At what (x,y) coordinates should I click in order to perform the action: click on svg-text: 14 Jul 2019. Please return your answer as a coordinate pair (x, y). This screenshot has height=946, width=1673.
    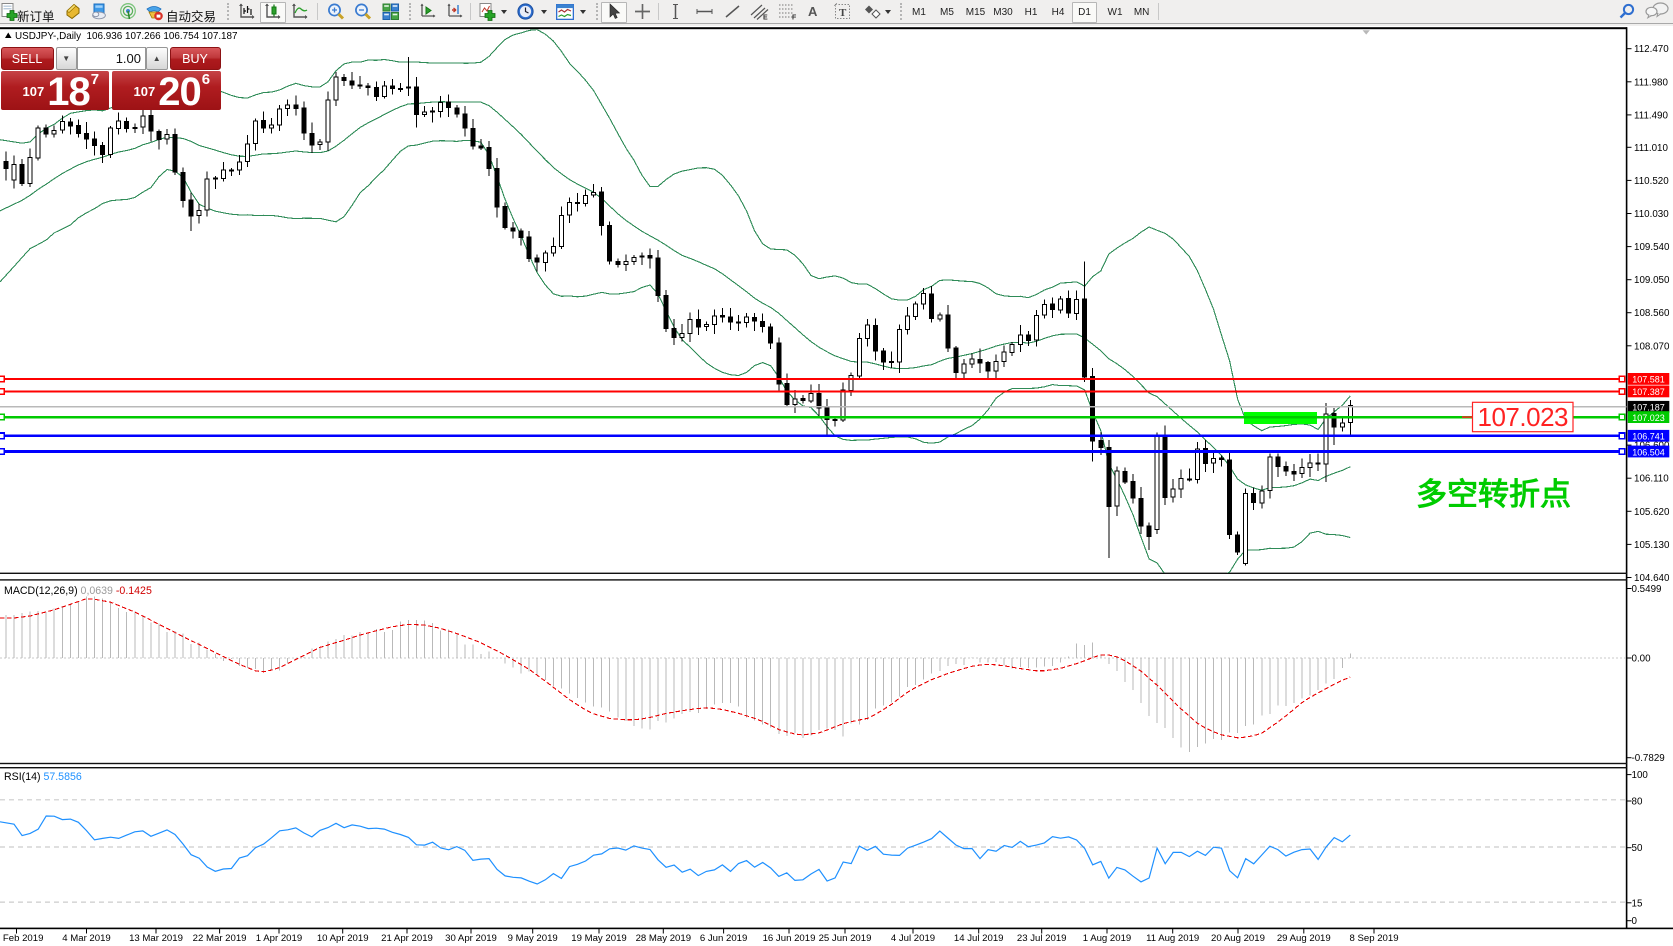
    Looking at the image, I should click on (979, 938).